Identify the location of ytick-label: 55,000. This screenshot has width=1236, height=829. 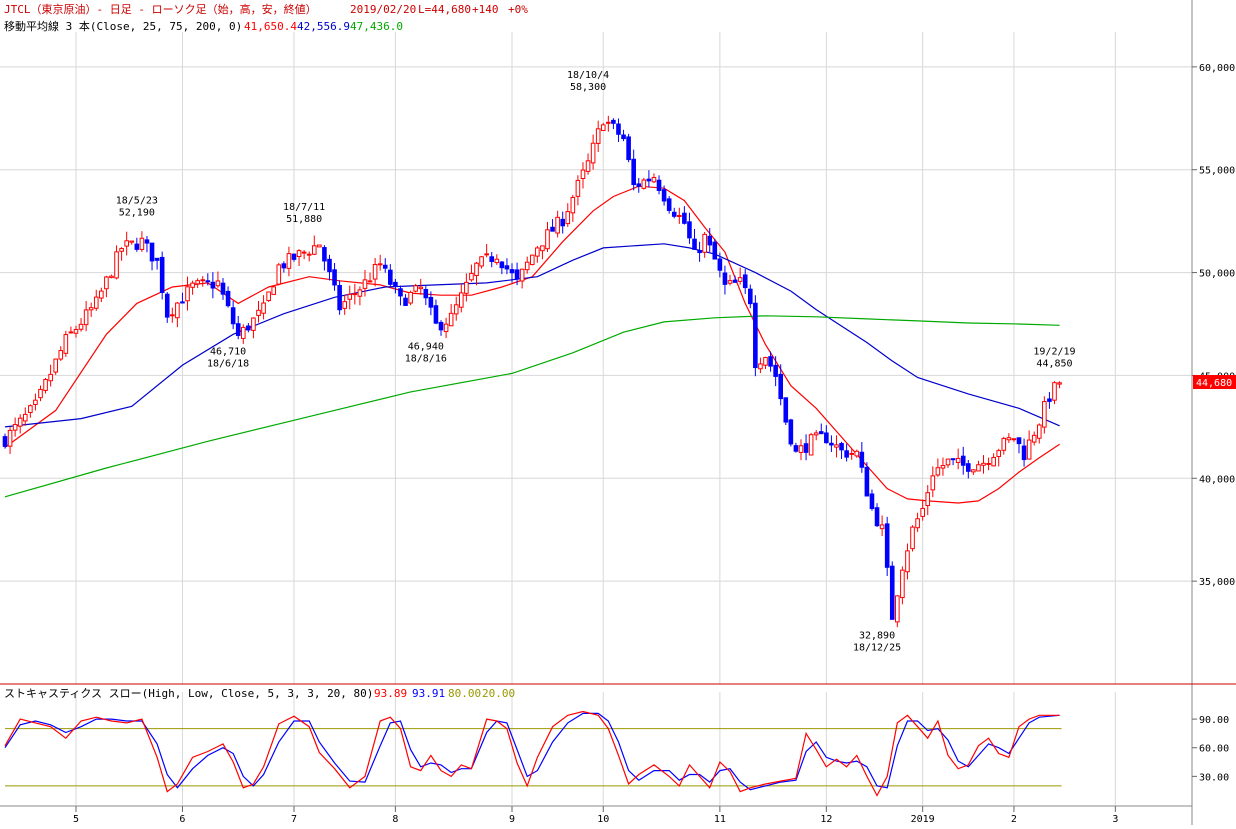
(1217, 171).